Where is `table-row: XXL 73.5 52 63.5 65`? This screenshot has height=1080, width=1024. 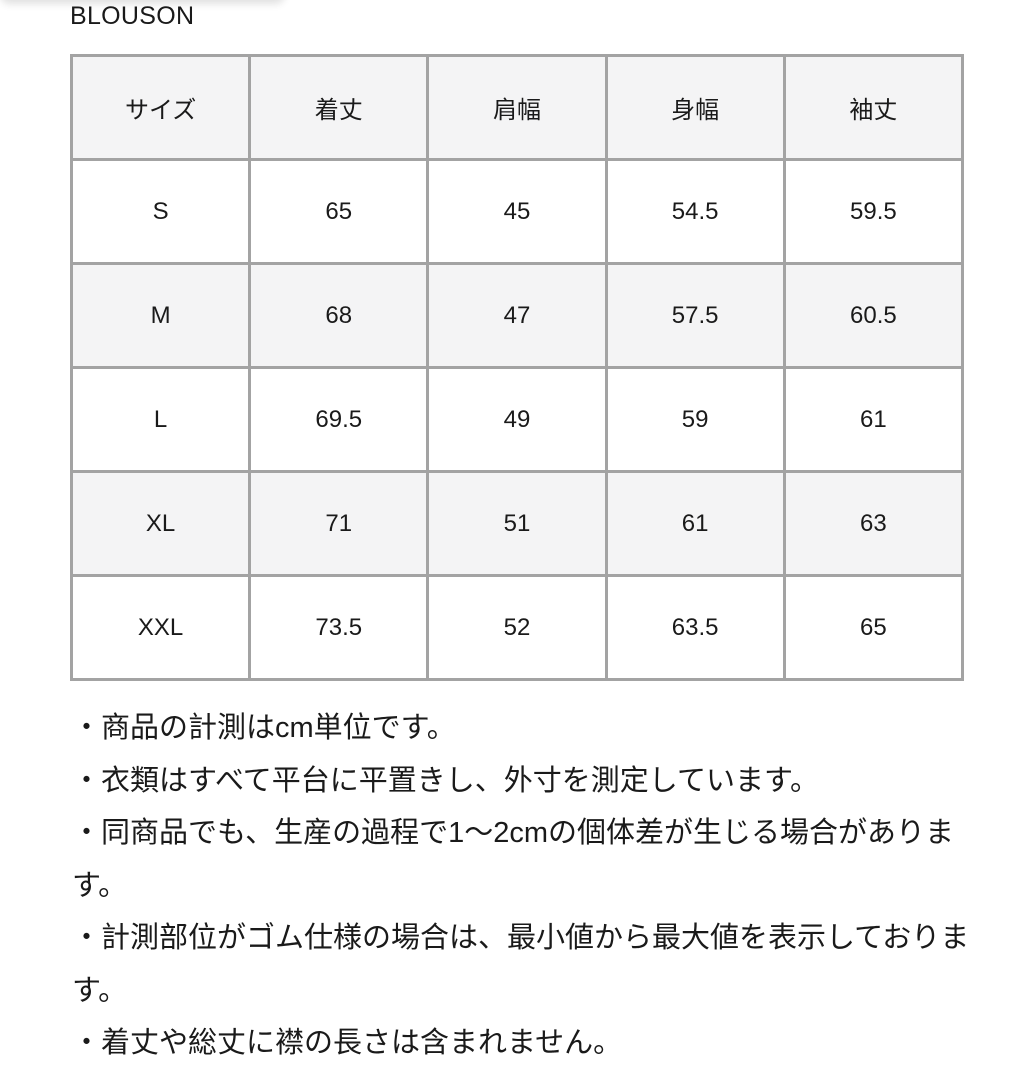
table-row: XXL 73.5 52 63.5 65 is located at coordinates (517, 627).